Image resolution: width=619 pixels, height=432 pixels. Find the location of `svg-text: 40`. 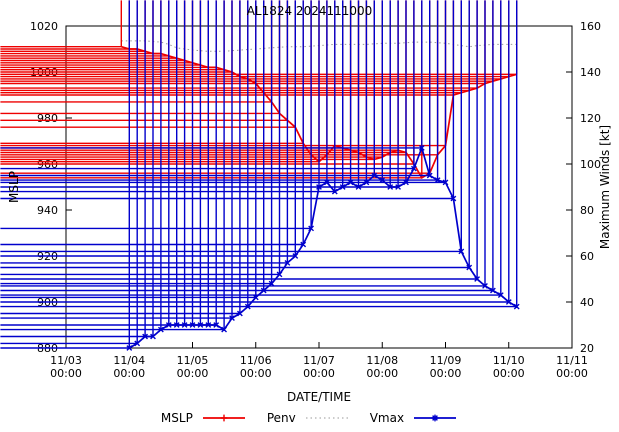

svg-text: 40 is located at coordinates (587, 302).